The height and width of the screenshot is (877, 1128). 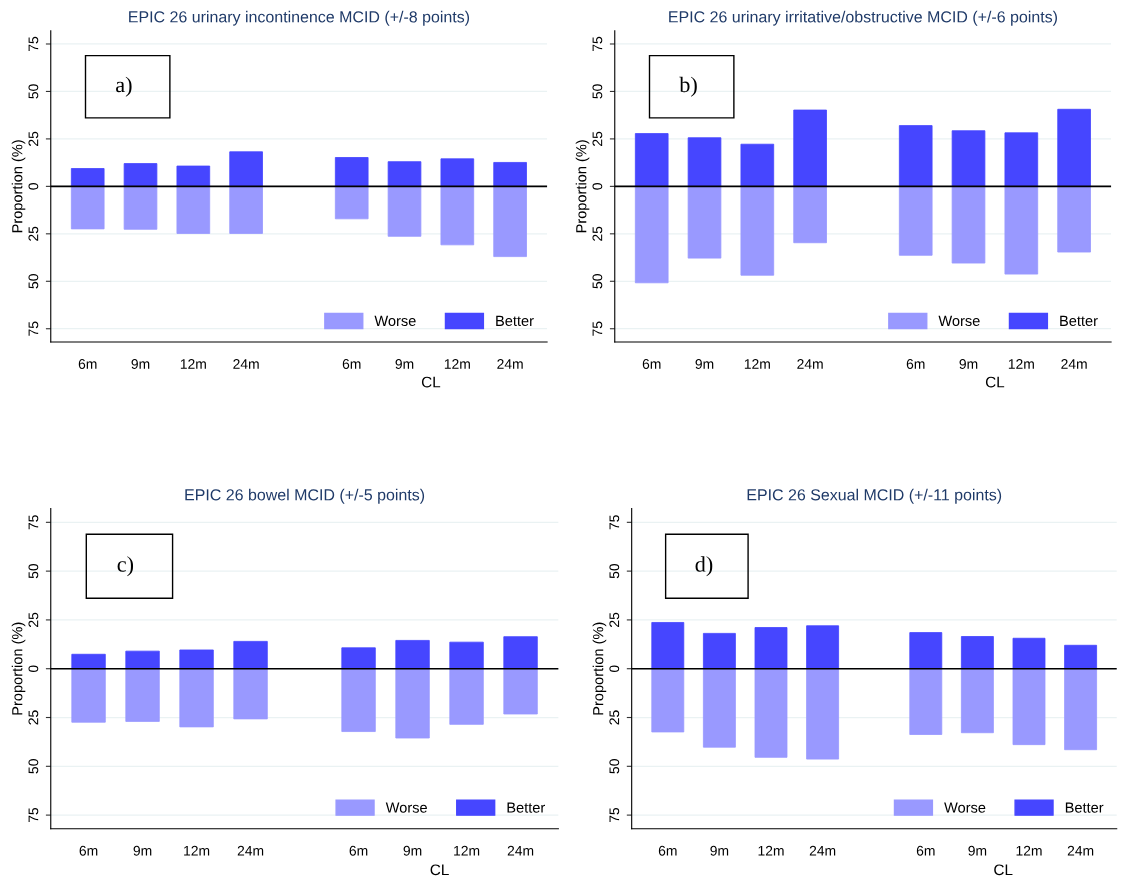 I want to click on chart-title: EPIC 26 Sexual MCID (+/-11 points), so click(x=874, y=496).